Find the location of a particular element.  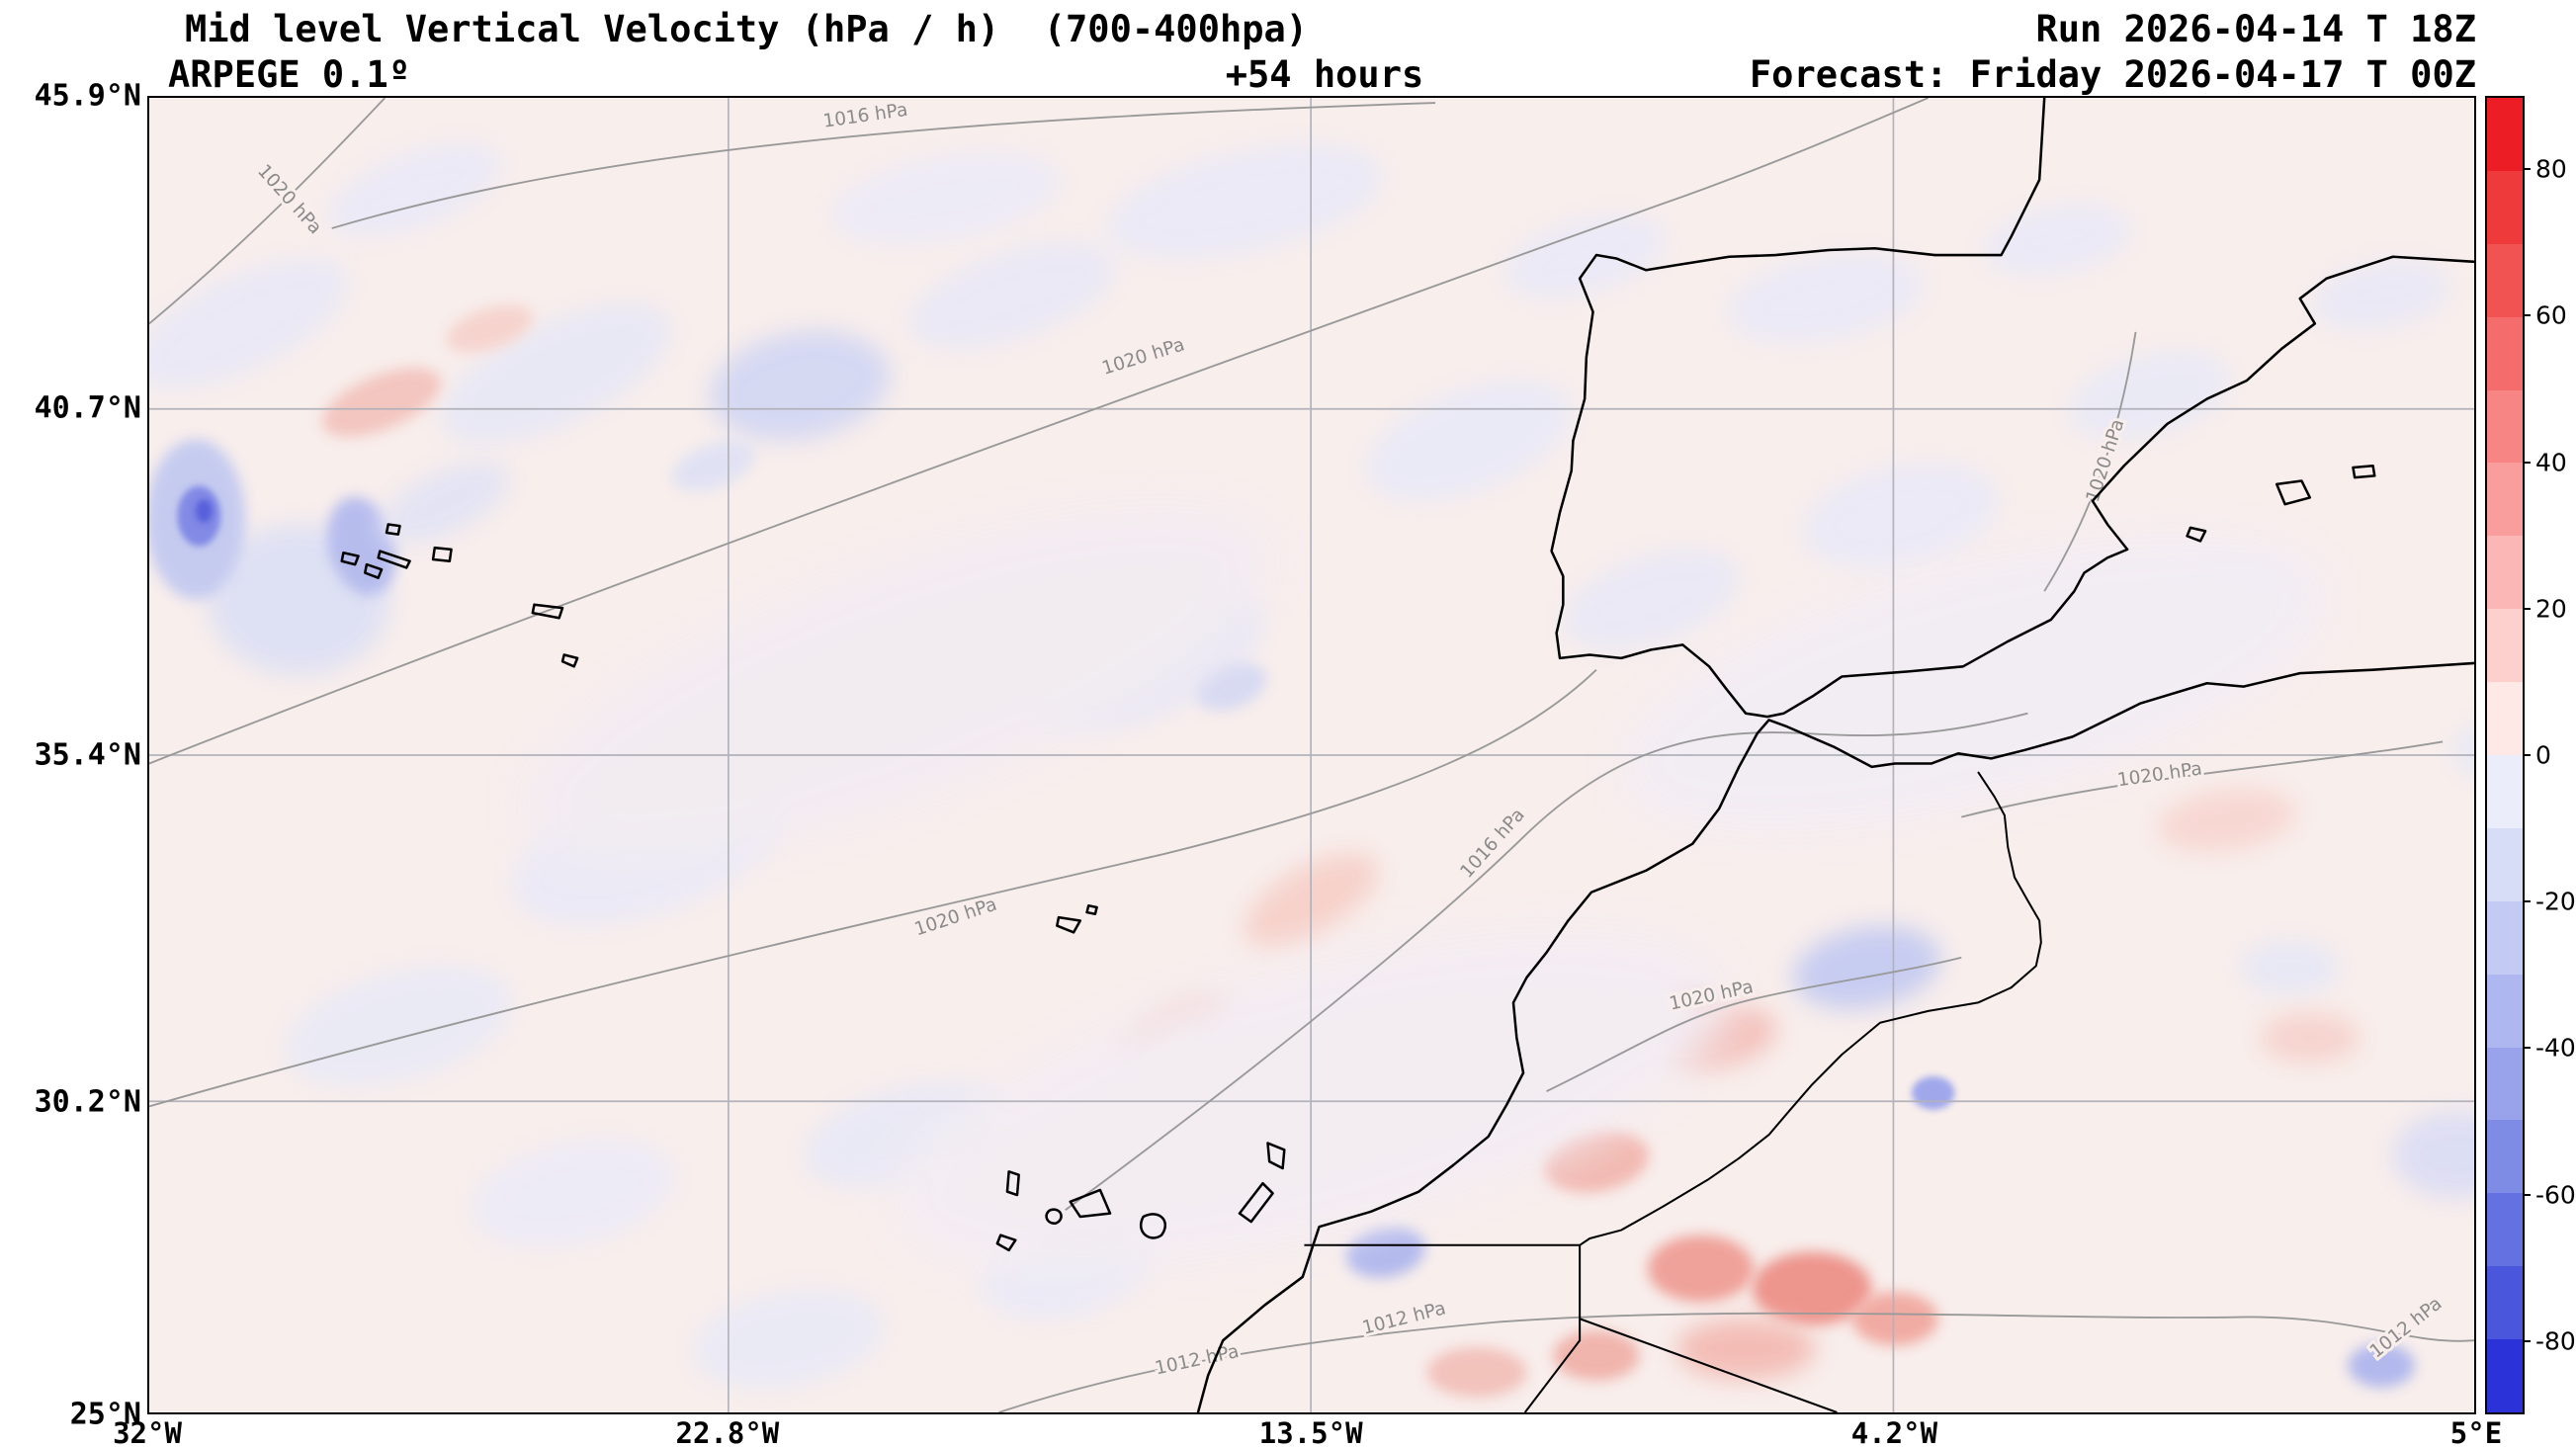

lon-tick-label: 5°E is located at coordinates (2476, 1432).